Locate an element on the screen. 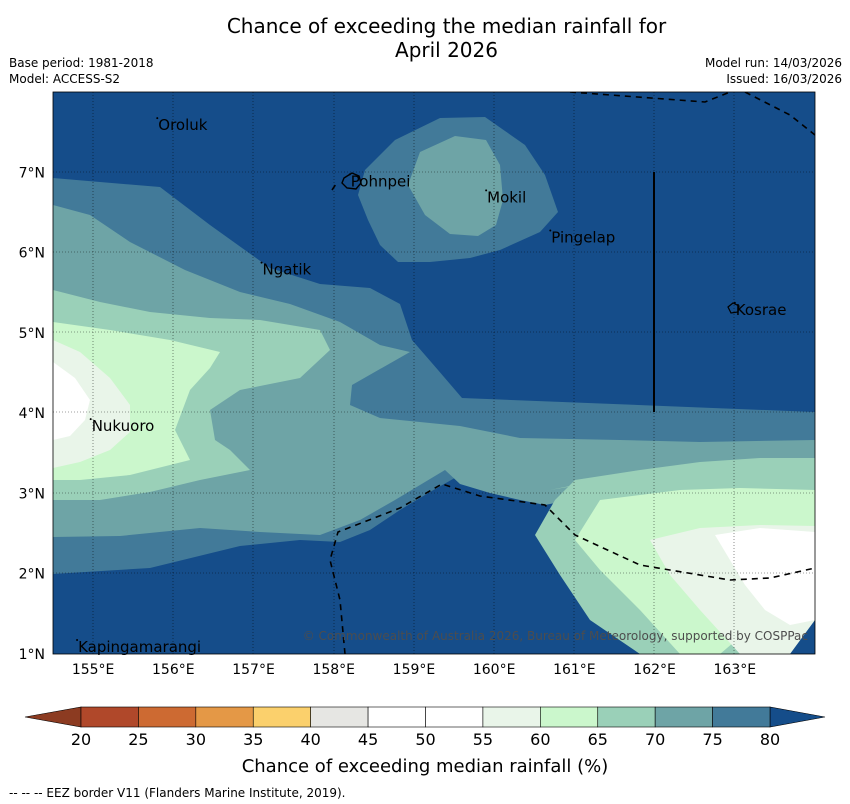  base-period: Base period: 1981-2018 is located at coordinates (81, 63).